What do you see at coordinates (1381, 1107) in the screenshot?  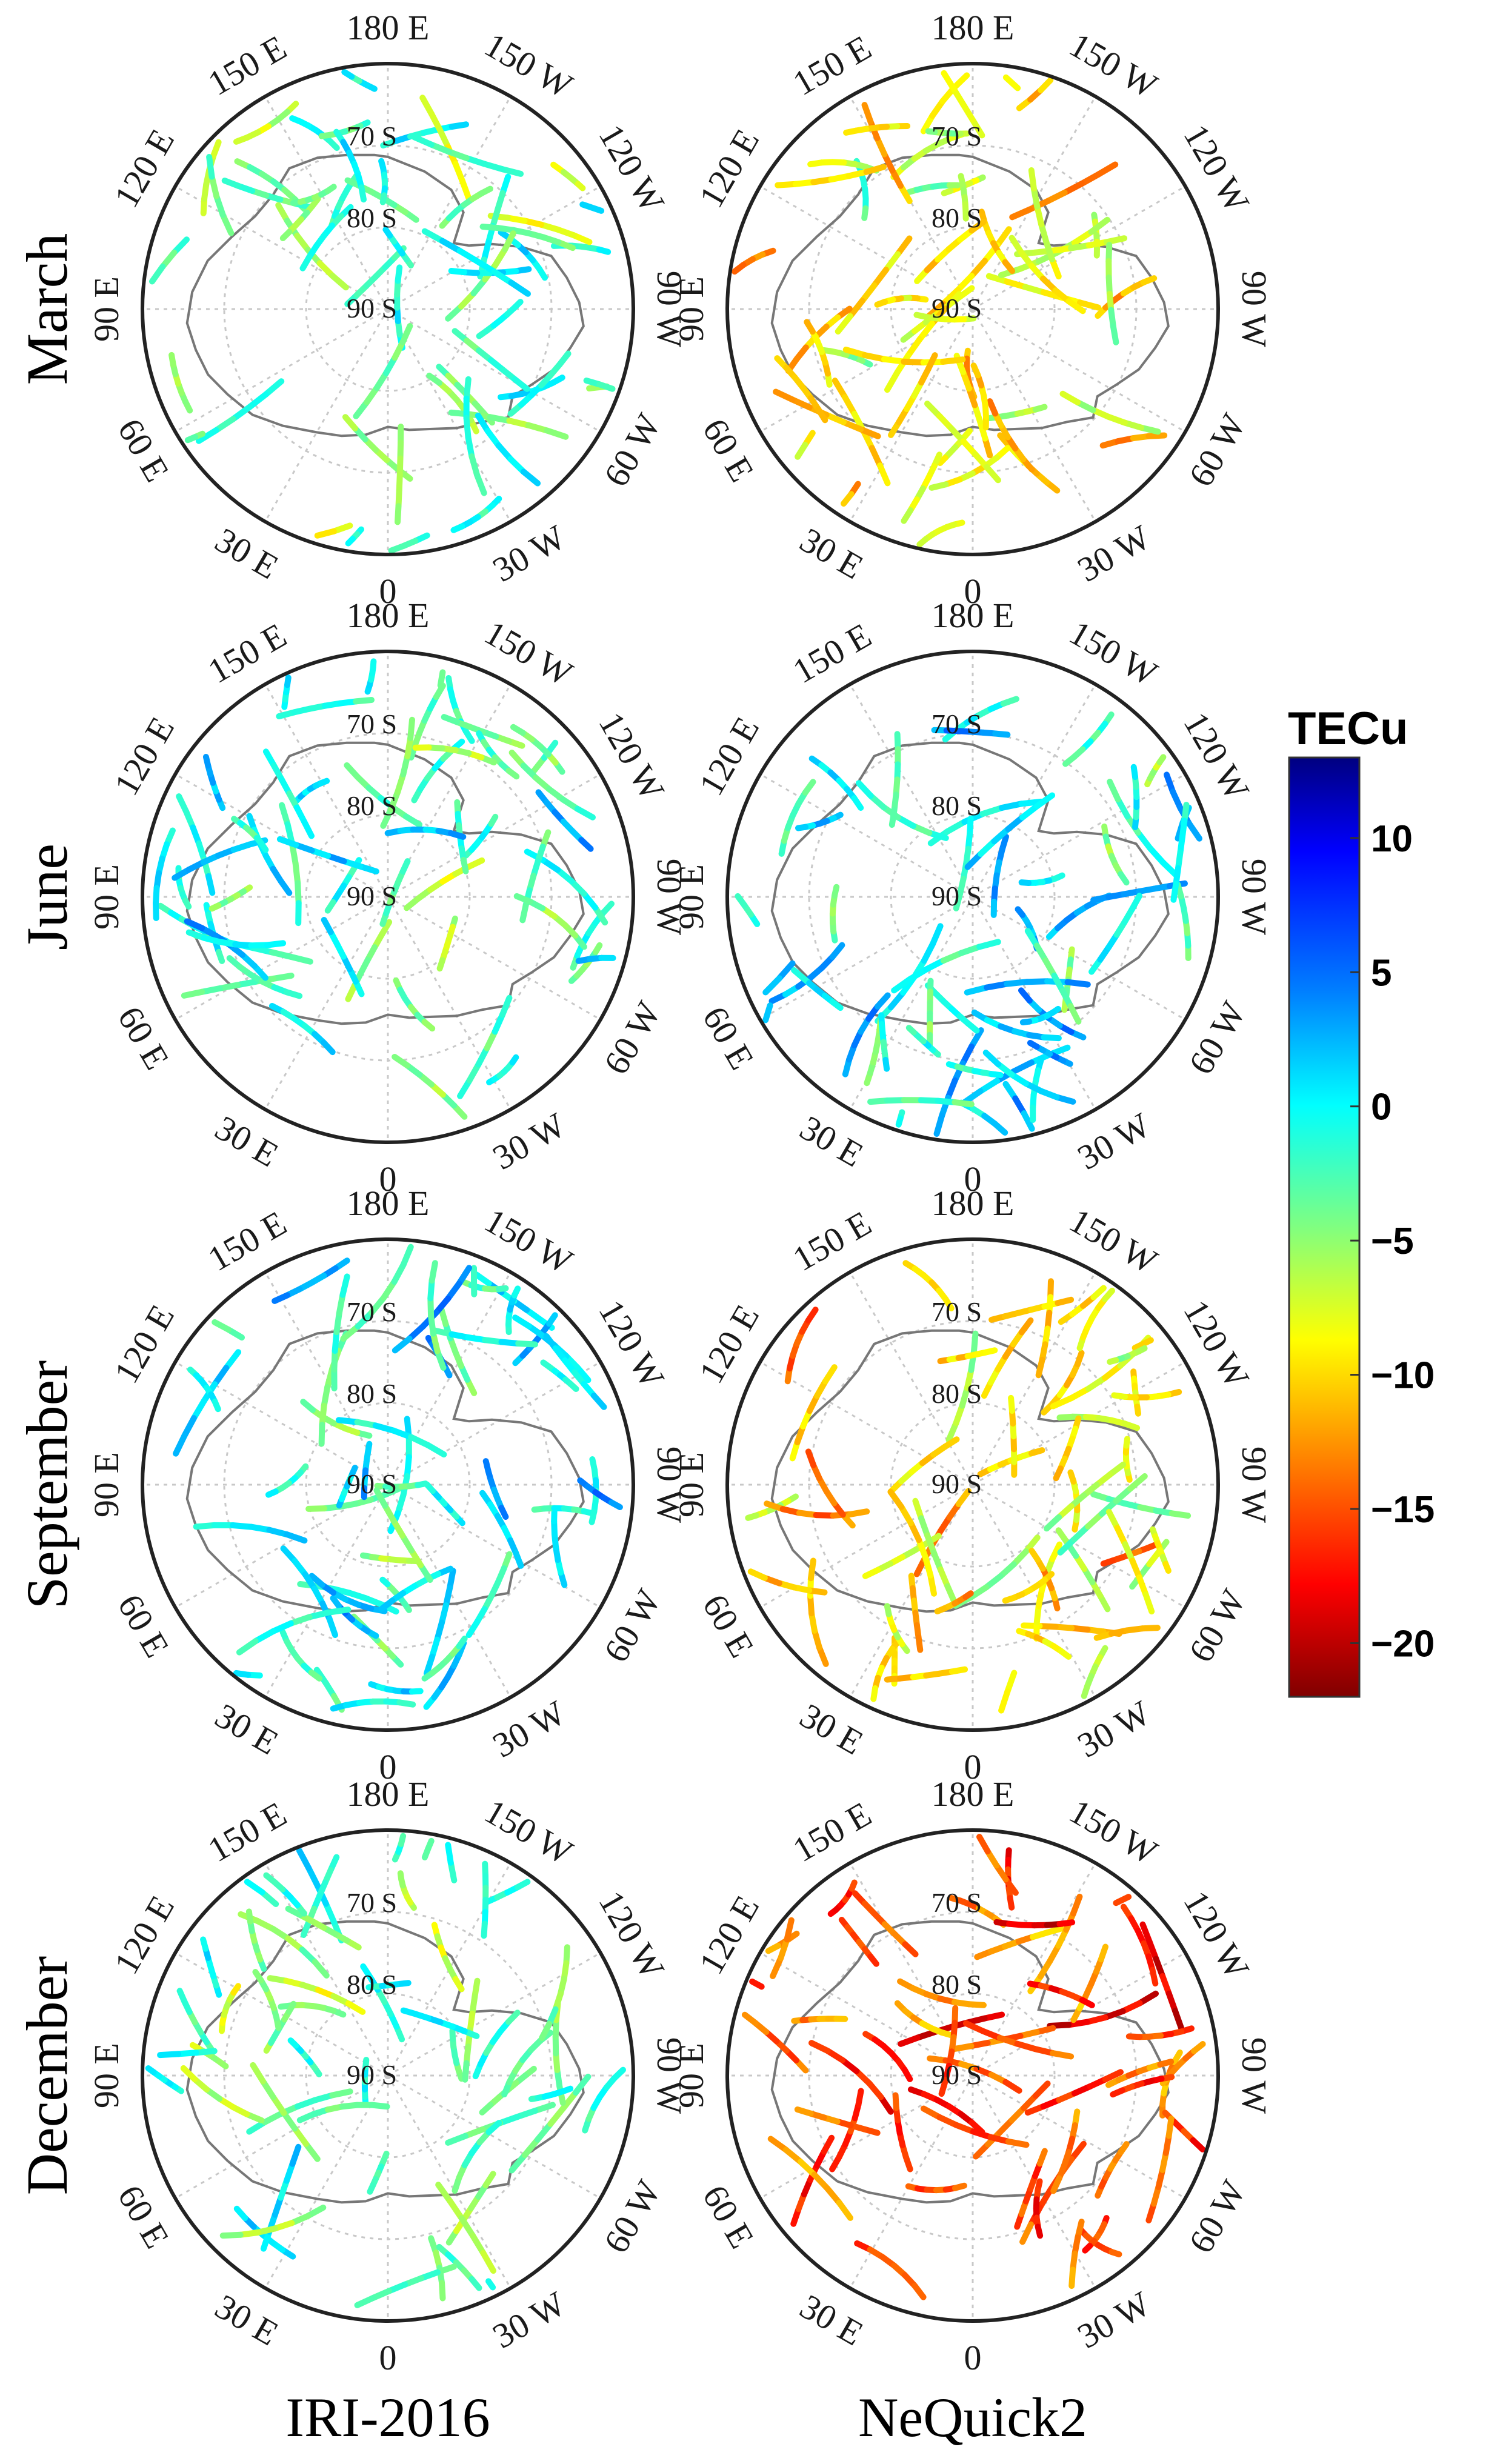 I see `colorbar-tick-label: 0` at bounding box center [1381, 1107].